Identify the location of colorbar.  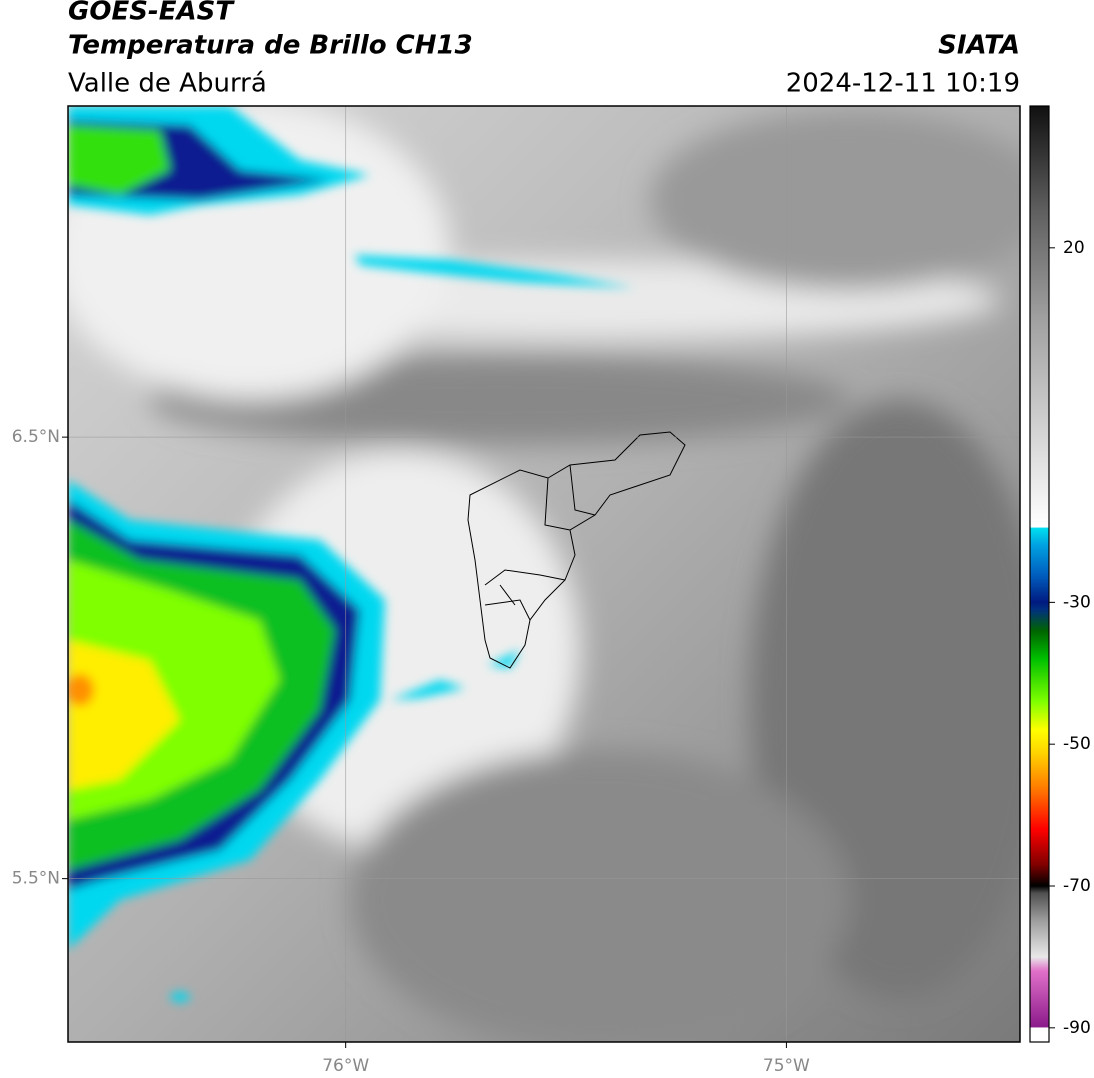
(1039, 574).